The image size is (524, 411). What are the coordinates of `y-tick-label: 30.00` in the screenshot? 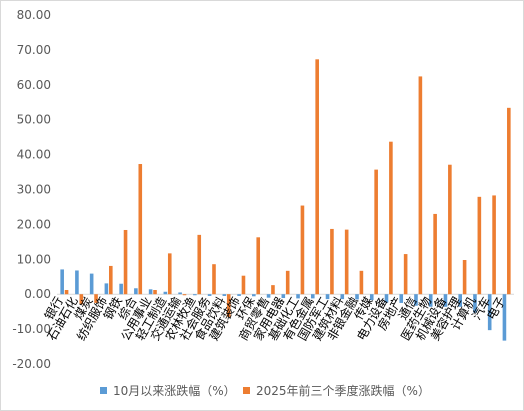 It's located at (34, 190).